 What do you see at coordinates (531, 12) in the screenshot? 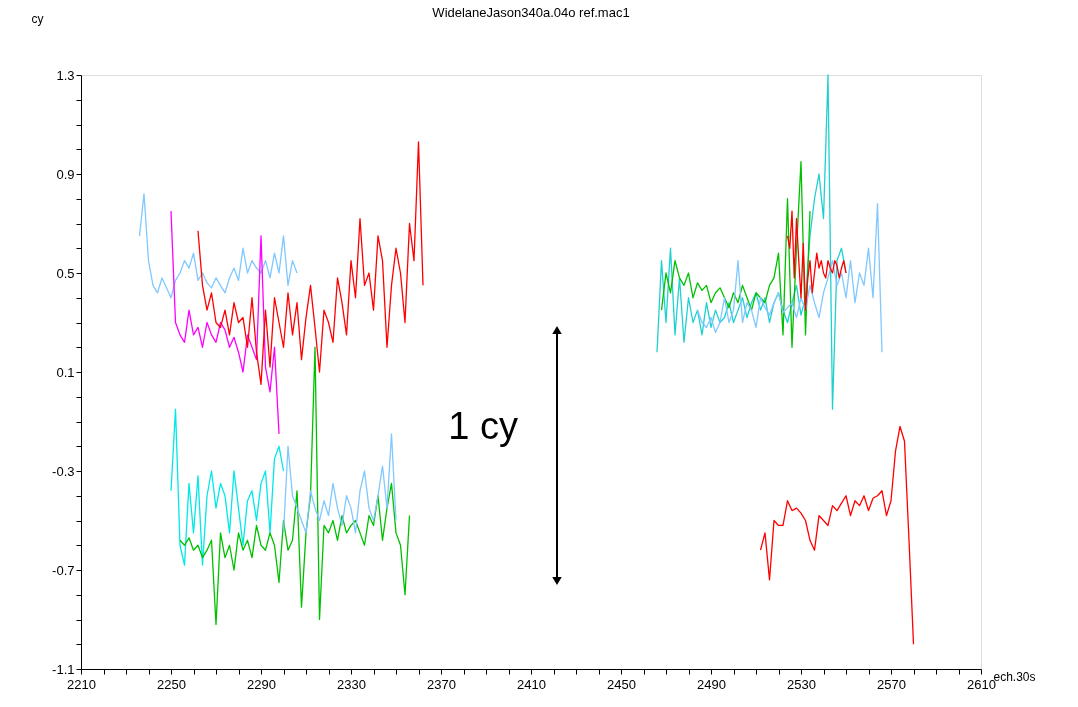
I see `chart-title: WidelaneJason340a.04o ref.mac1` at bounding box center [531, 12].